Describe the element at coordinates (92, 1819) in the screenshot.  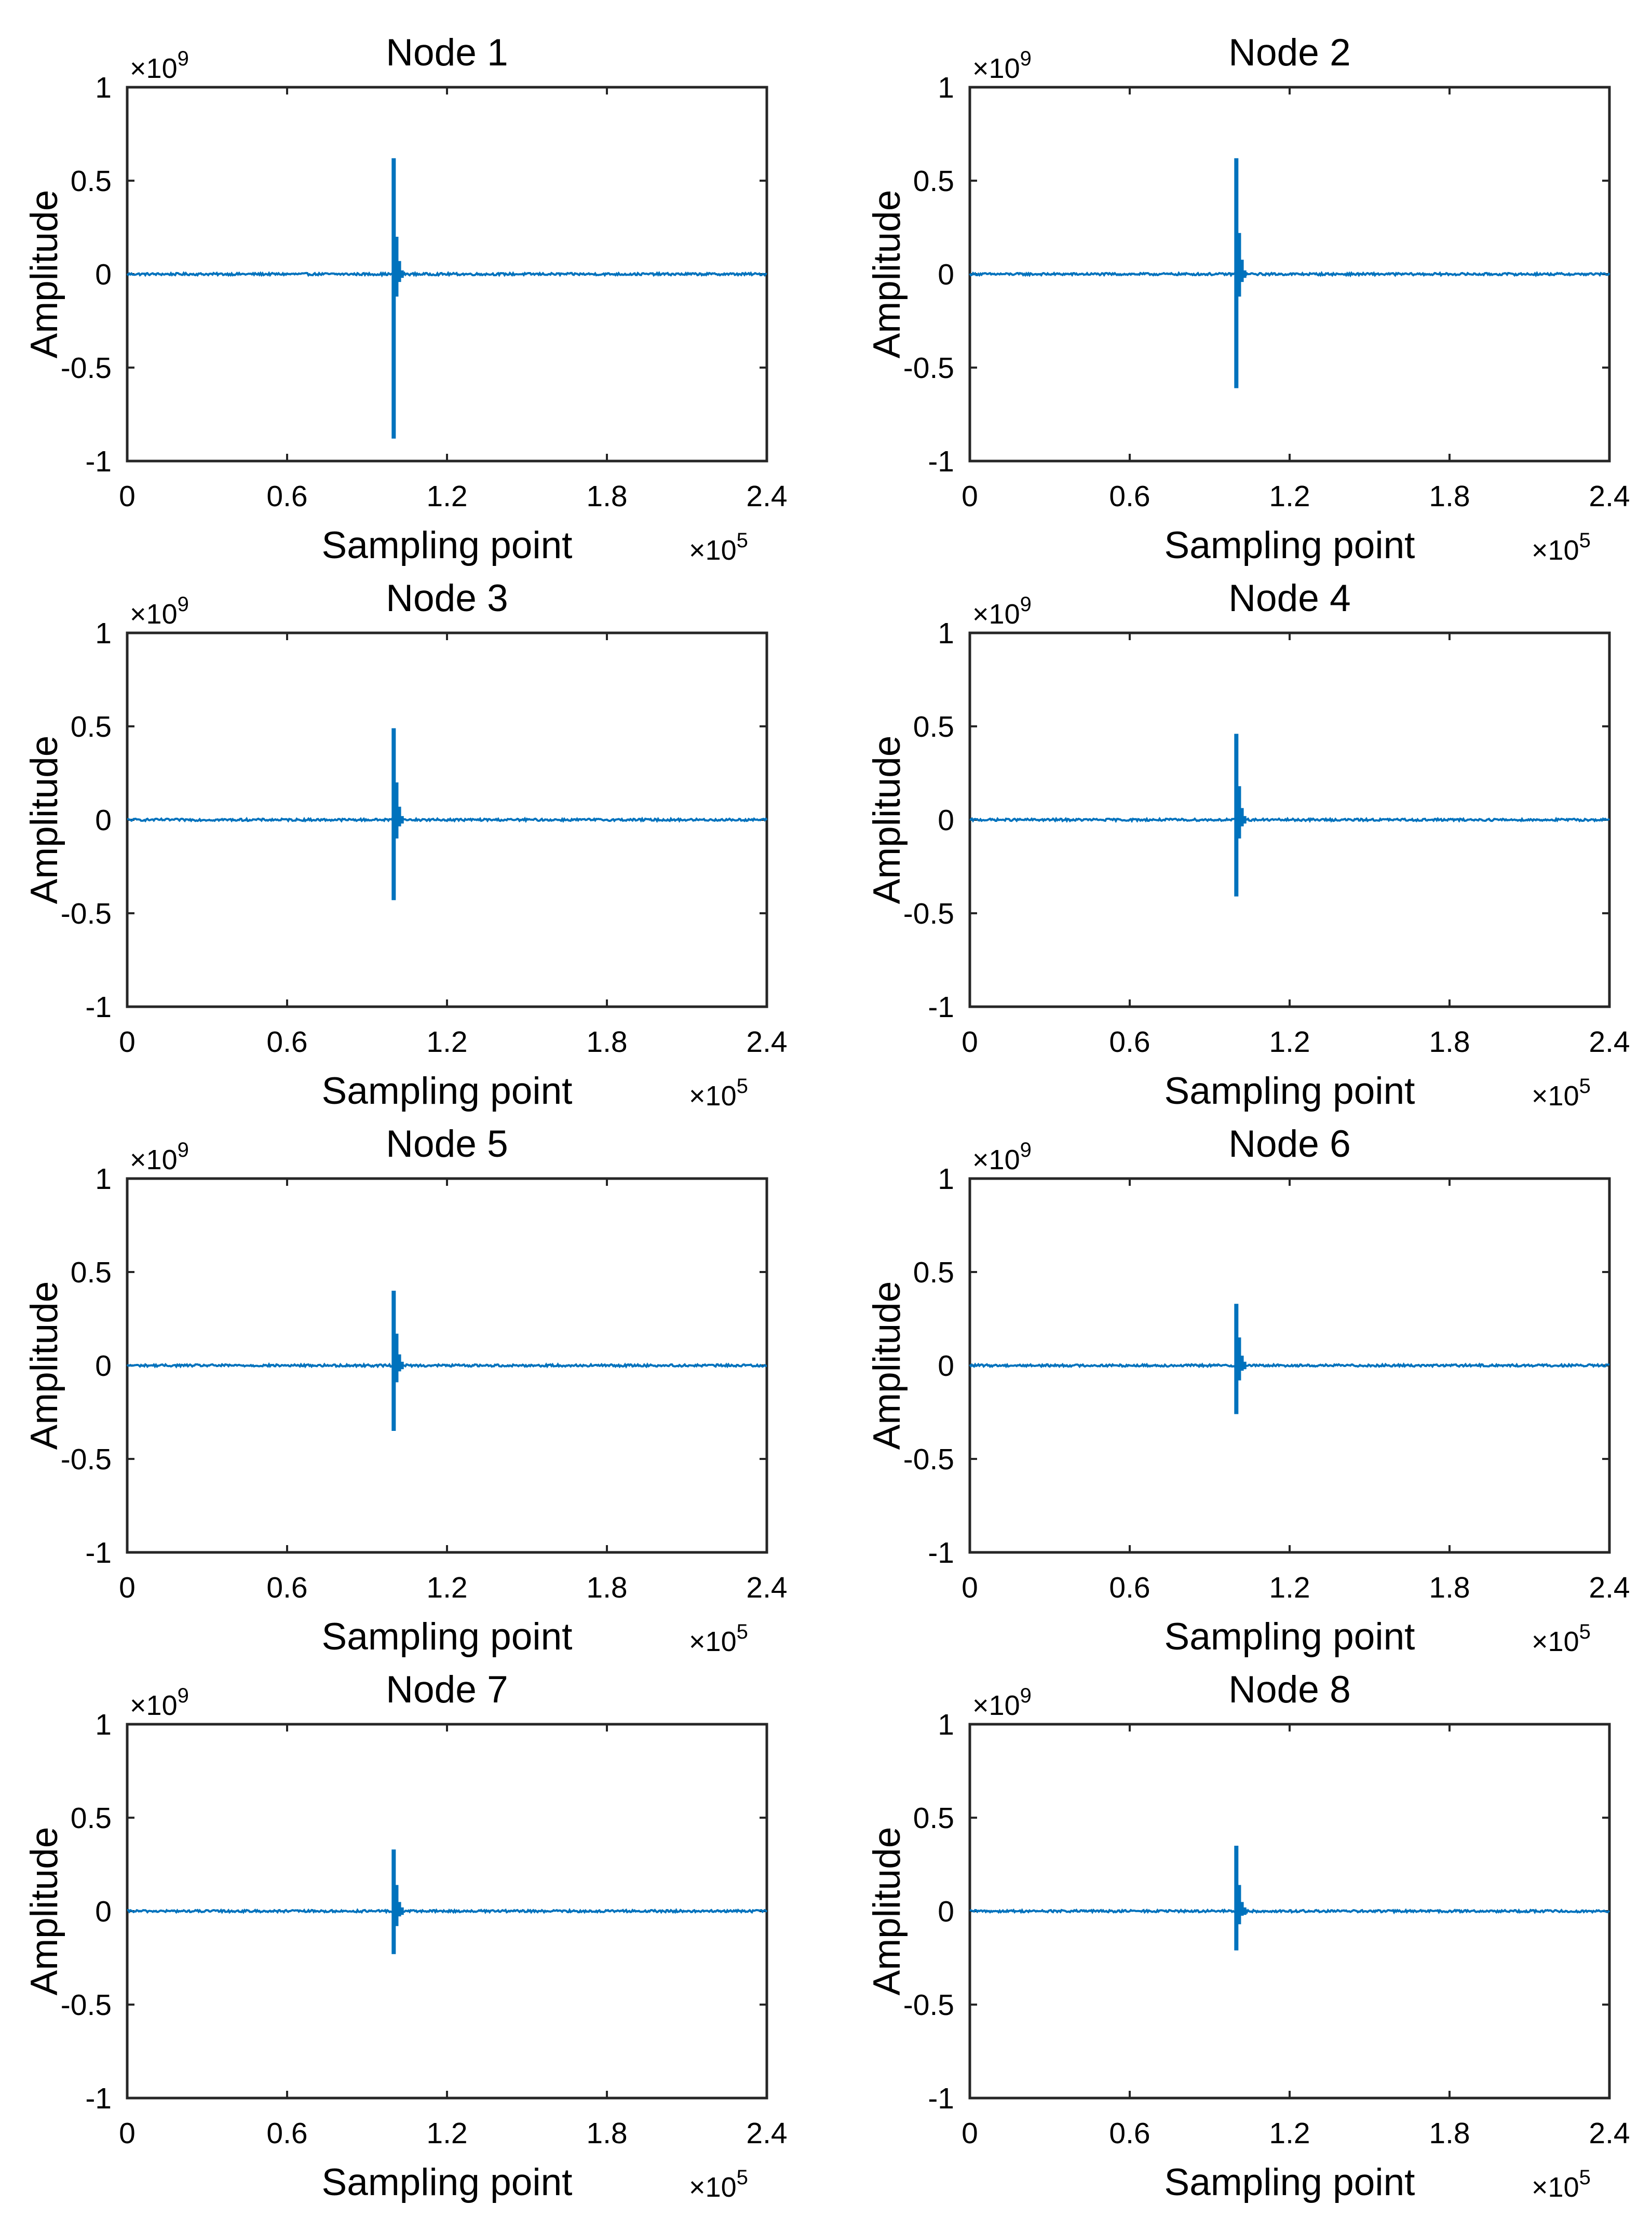
I see `y-tick-label: 0.5` at that location.